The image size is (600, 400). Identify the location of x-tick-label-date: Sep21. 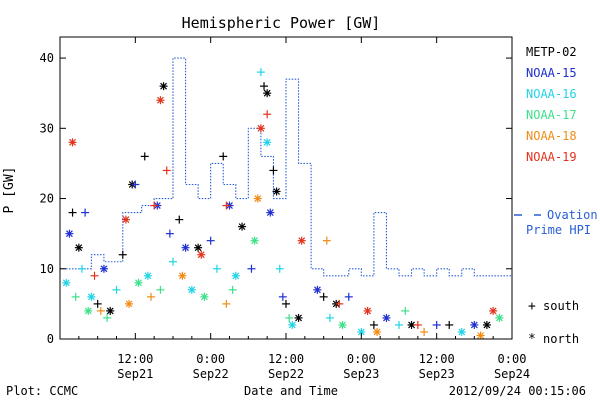
(135, 374).